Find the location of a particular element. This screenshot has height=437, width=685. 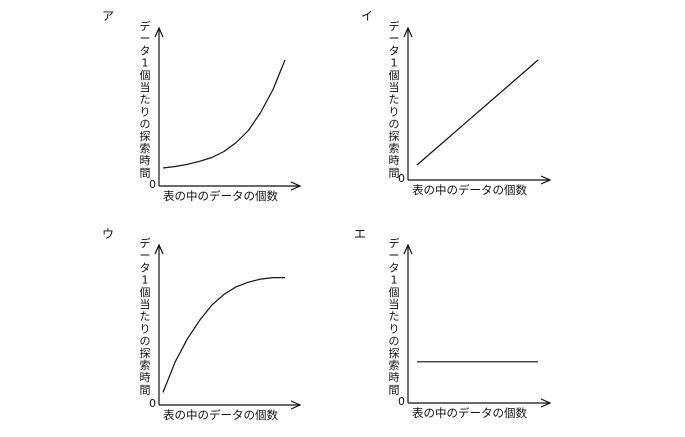

ylabel-char-u: デ is located at coordinates (145, 243).